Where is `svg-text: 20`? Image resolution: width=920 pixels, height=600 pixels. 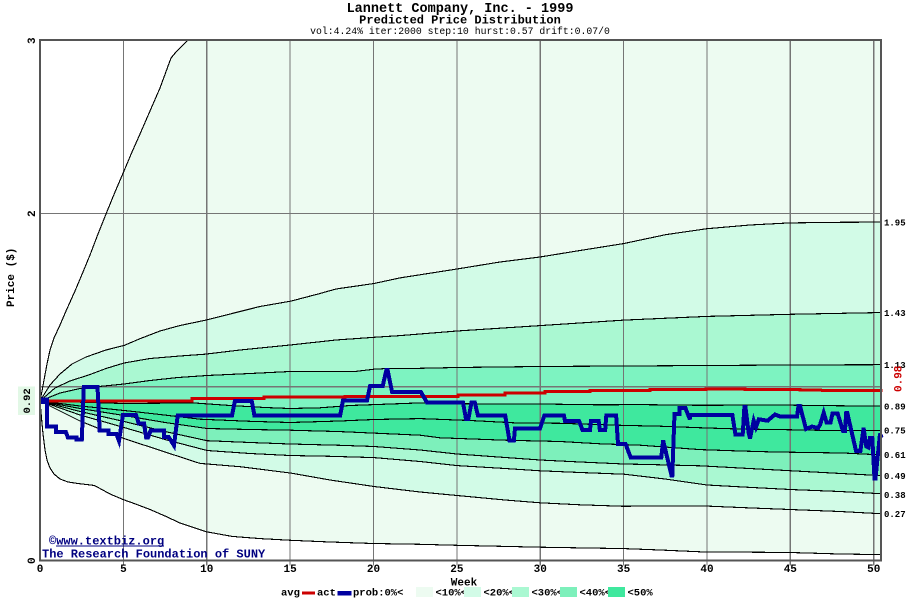
svg-text: 20 is located at coordinates (373, 570).